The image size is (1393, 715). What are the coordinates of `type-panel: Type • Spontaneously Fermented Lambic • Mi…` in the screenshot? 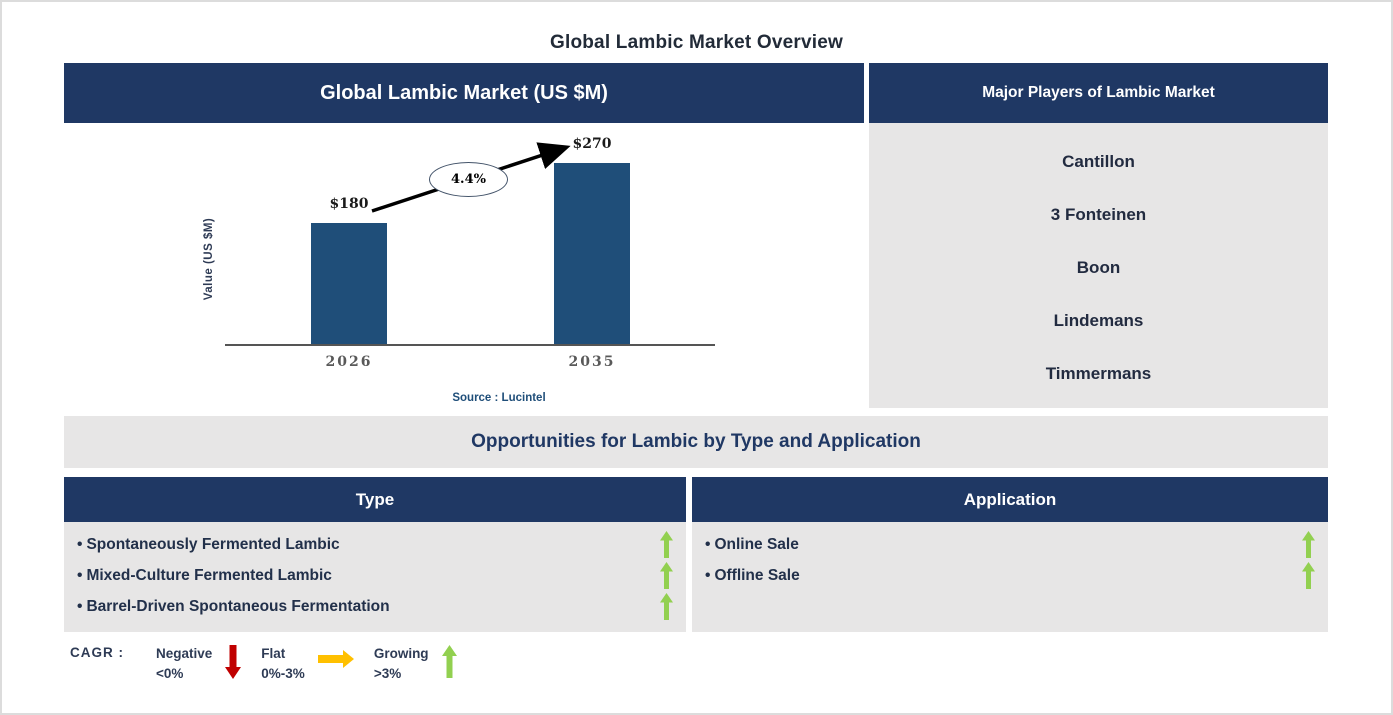 It's located at (375, 554).